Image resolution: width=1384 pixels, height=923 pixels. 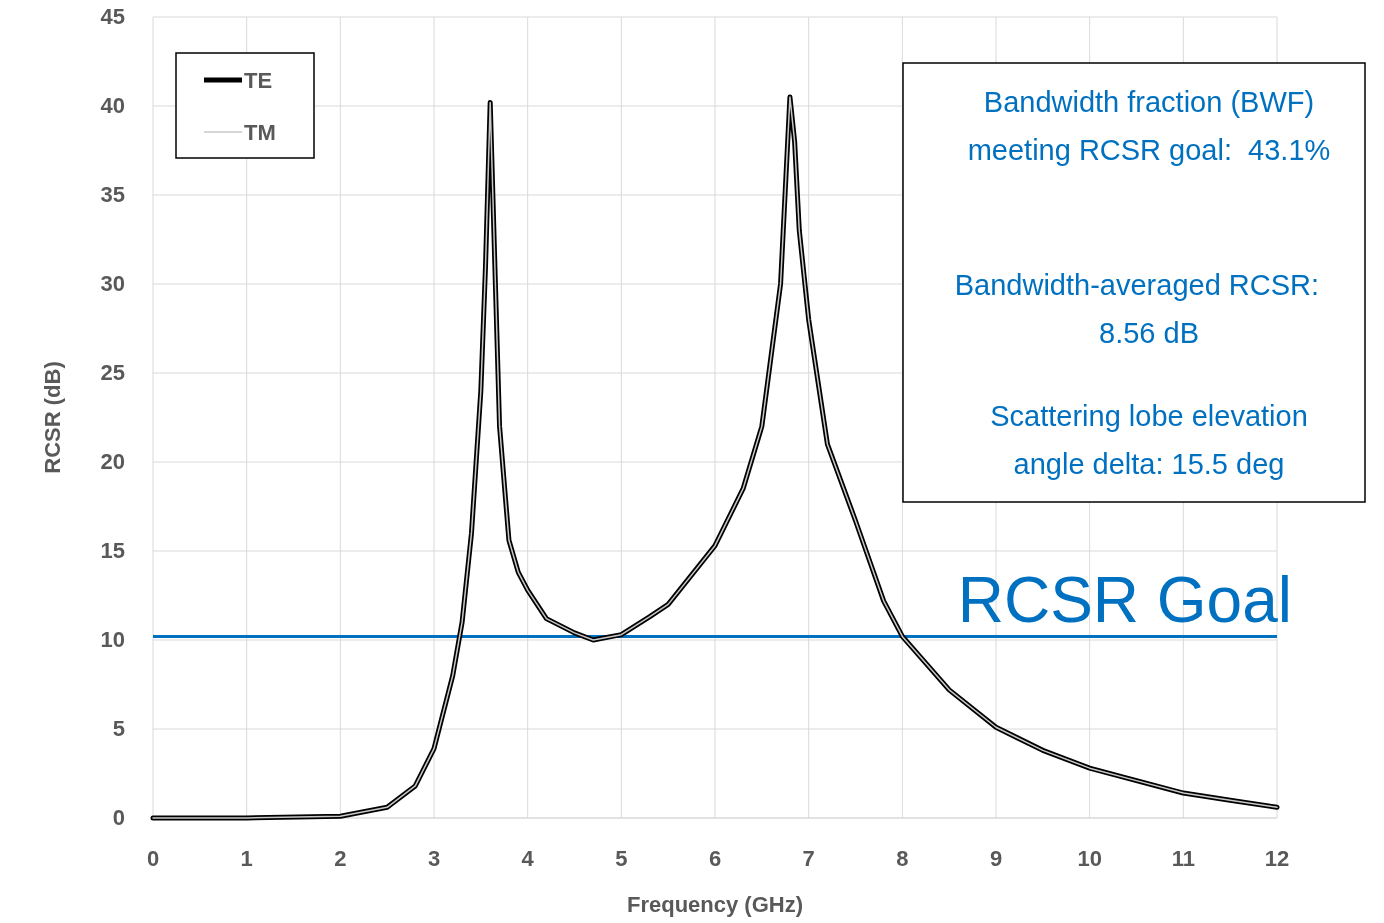 What do you see at coordinates (1124, 600) in the screenshot?
I see `ref-line-label: RCSR Goal` at bounding box center [1124, 600].